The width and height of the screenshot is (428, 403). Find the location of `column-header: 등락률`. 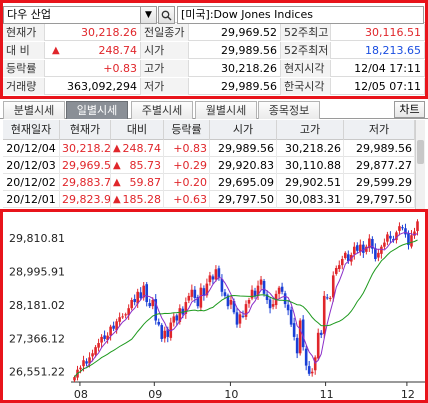

column-header: 등락률 is located at coordinates (187, 130).